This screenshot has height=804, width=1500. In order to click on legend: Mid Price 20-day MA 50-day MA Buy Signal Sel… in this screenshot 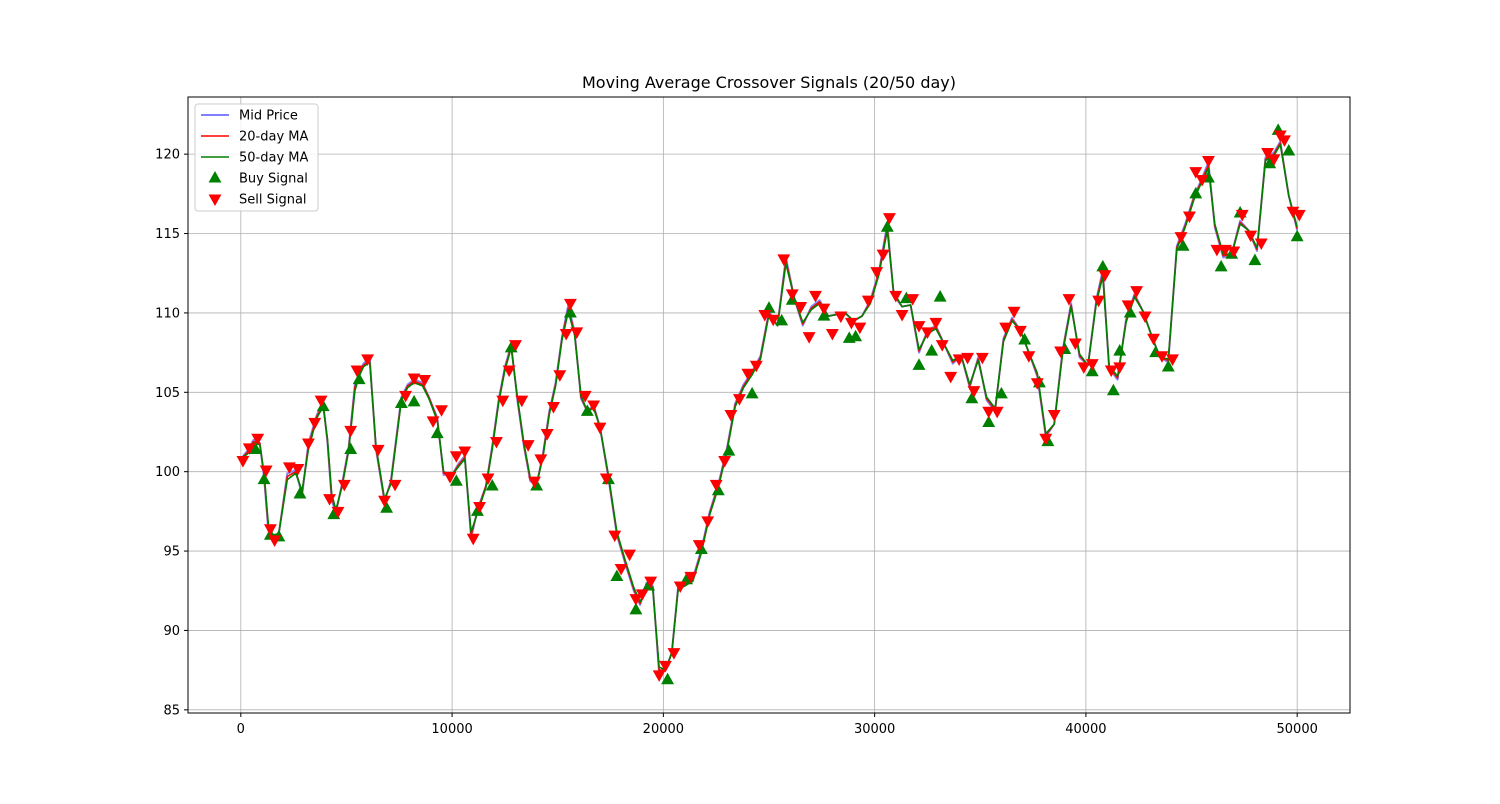, I will do `click(256, 157)`.